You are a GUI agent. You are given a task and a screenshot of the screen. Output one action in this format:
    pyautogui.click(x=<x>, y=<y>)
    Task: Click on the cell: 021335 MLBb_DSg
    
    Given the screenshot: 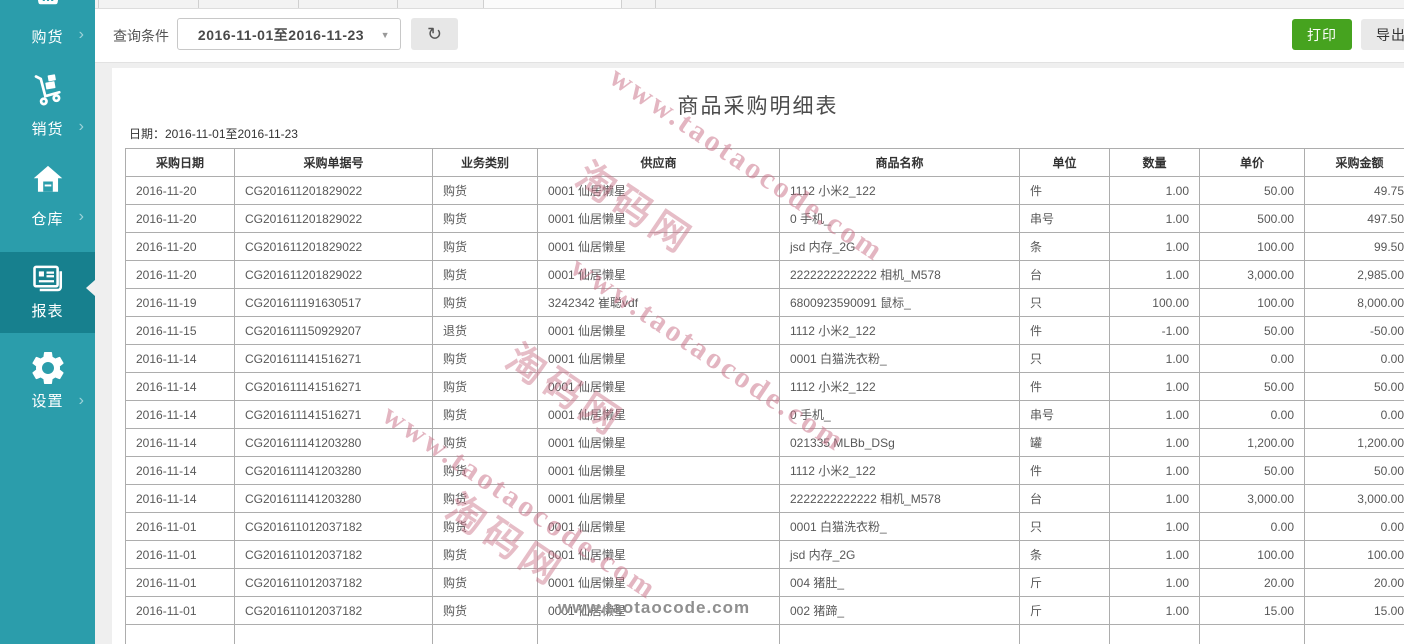 What is the action you would take?
    pyautogui.click(x=899, y=442)
    